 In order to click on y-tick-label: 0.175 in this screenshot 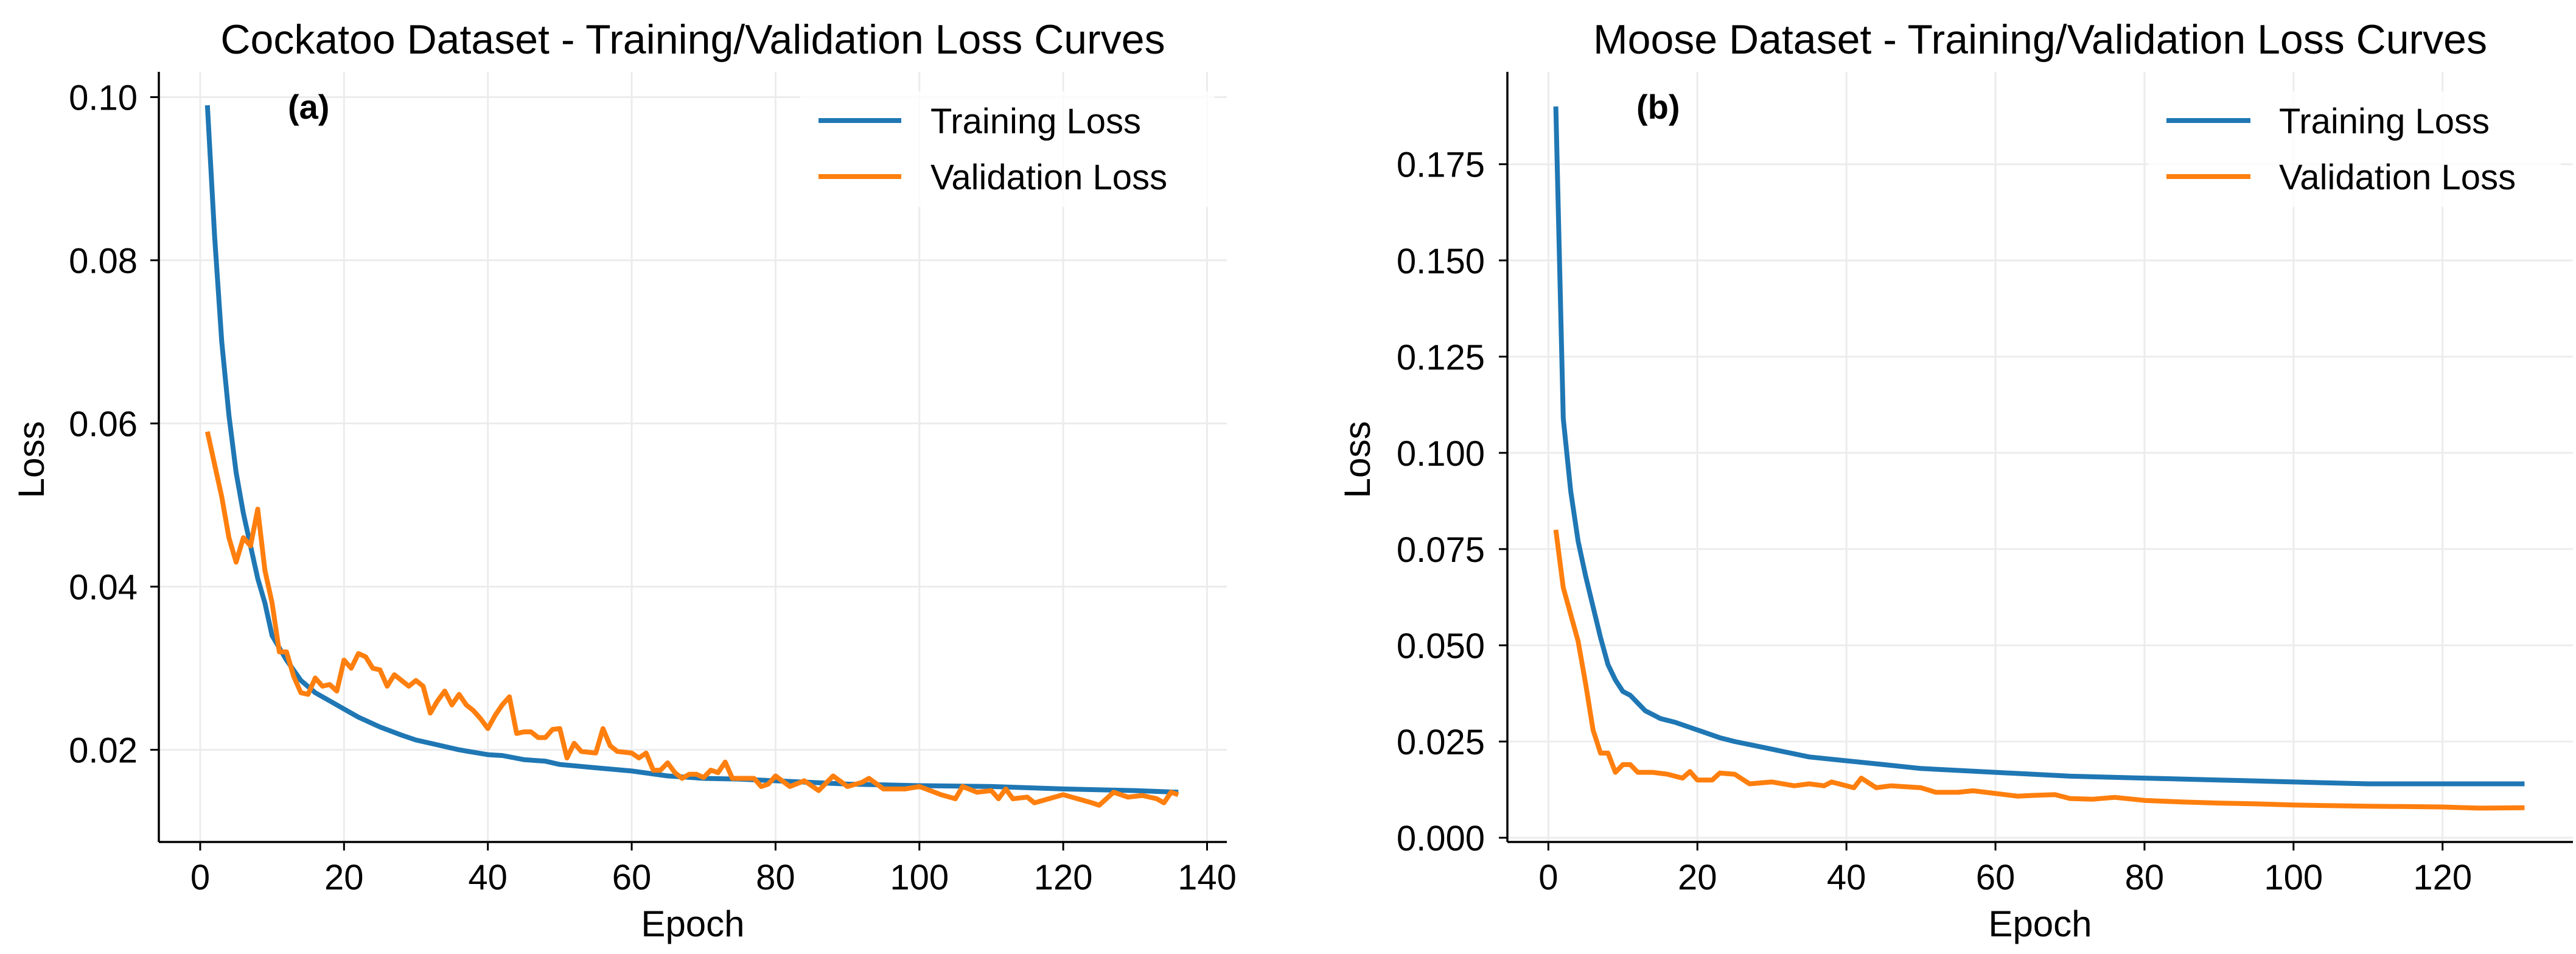, I will do `click(1441, 165)`.